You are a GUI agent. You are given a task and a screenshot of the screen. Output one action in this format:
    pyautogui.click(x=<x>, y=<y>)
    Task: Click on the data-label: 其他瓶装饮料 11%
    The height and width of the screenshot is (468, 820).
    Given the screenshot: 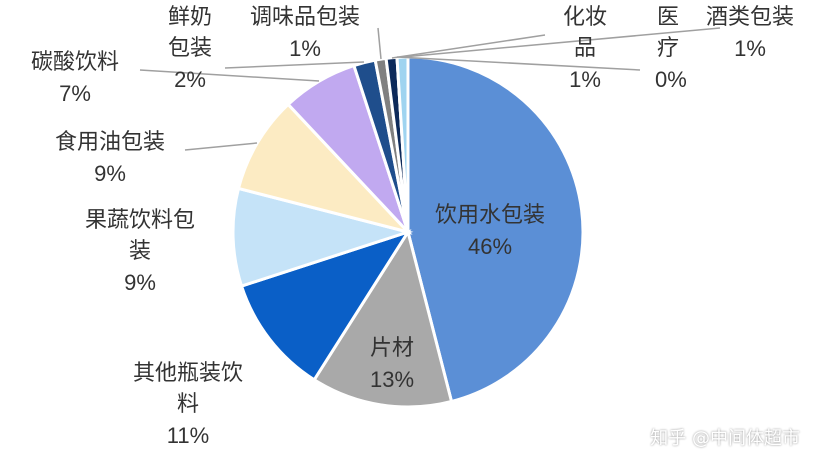 What is the action you would take?
    pyautogui.click(x=188, y=404)
    